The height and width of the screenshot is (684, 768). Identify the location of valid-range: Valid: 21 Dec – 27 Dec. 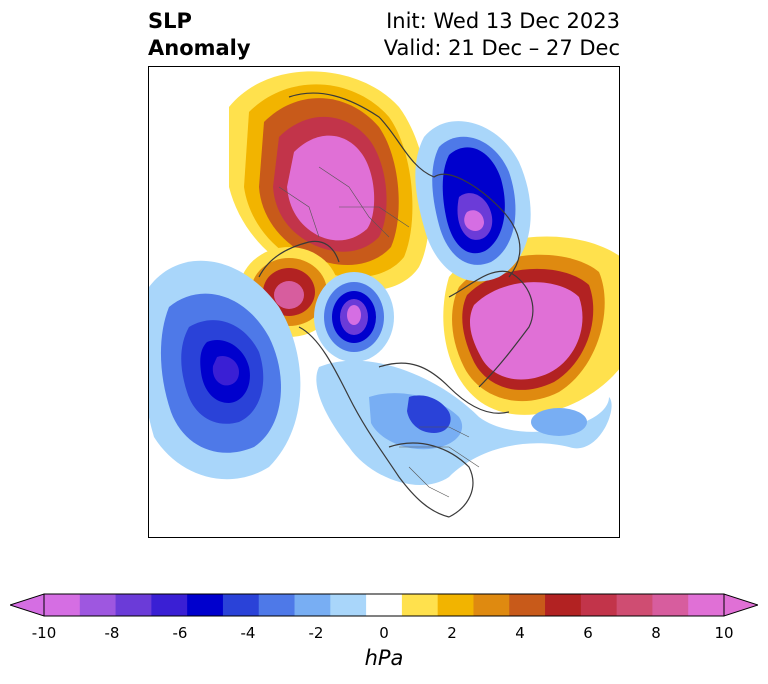
(501, 48).